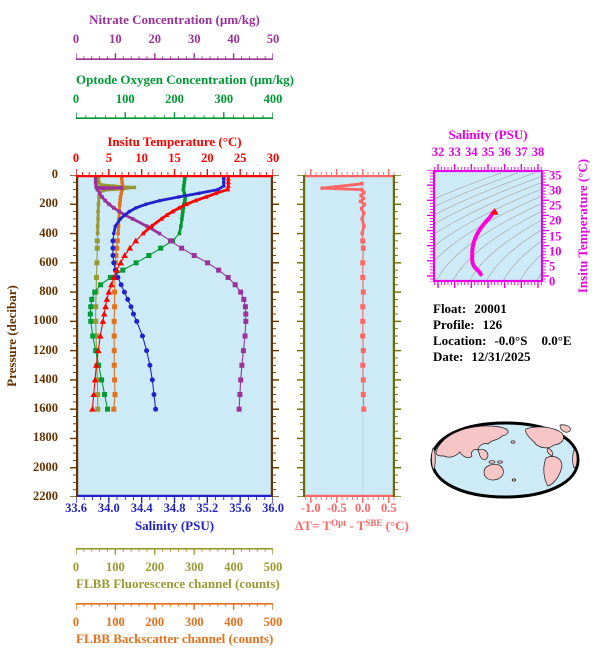 The height and width of the screenshot is (663, 609). Describe the element at coordinates (544, 437) in the screenshot. I see `map-land-north-america` at that location.